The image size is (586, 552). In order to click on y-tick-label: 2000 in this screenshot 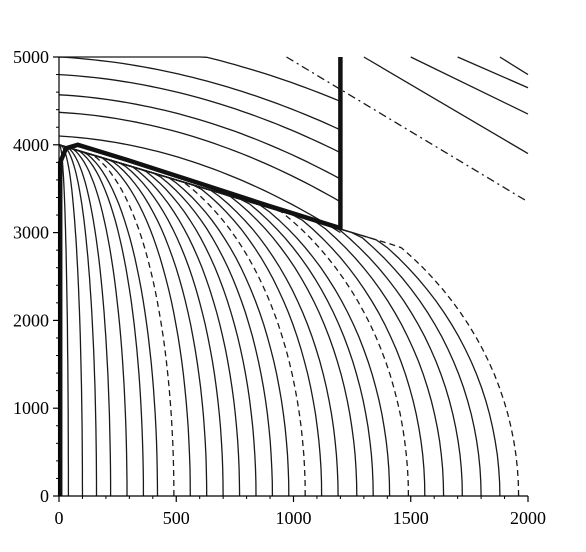, I will do `click(31, 320)`.